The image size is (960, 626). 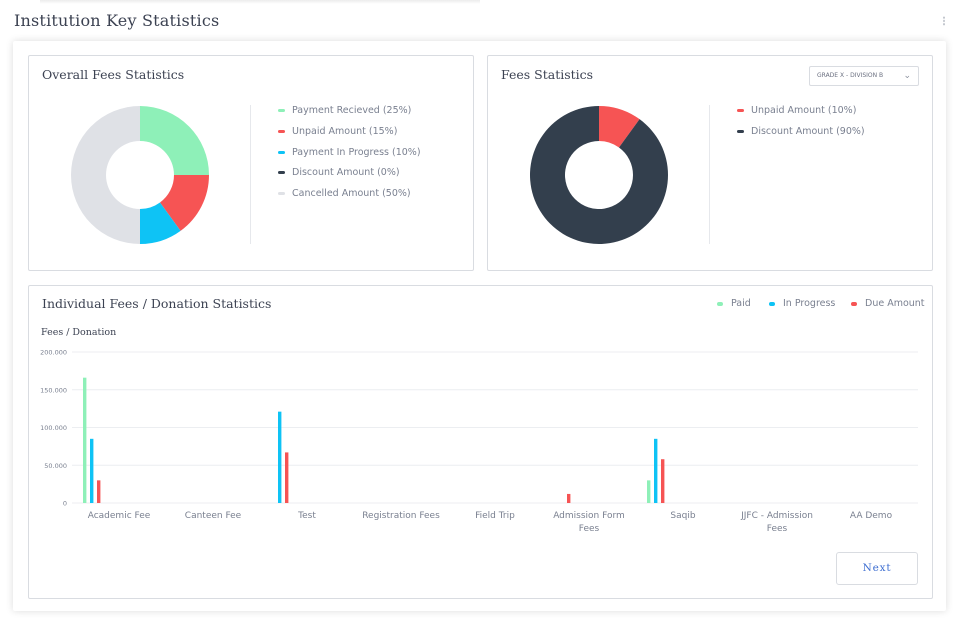 I want to click on overall-fees-title: Overall Fees Statistics, so click(x=113, y=74).